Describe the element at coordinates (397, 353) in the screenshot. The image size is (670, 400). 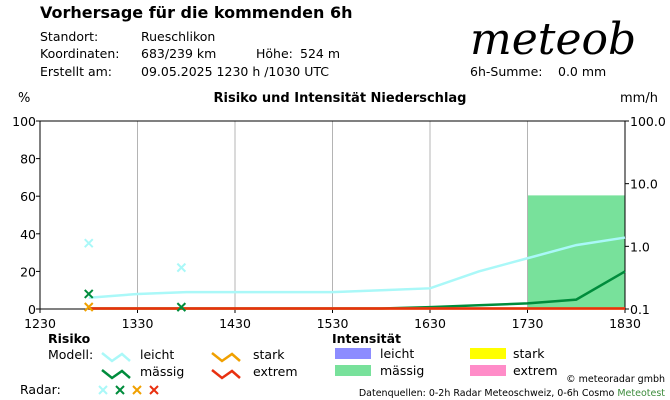
I see `legend-intensity-label: leicht` at that location.